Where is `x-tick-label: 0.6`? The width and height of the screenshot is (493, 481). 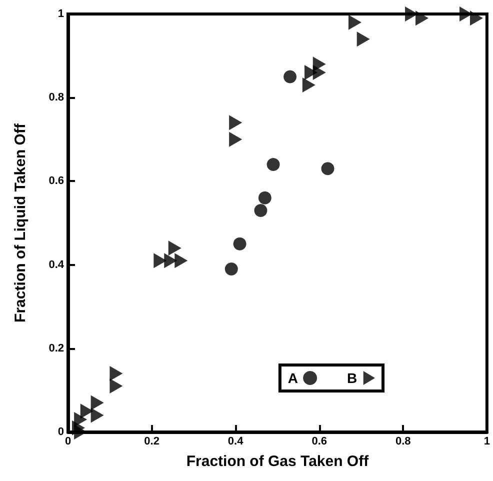
x-tick-label: 0.6 is located at coordinates (320, 442).